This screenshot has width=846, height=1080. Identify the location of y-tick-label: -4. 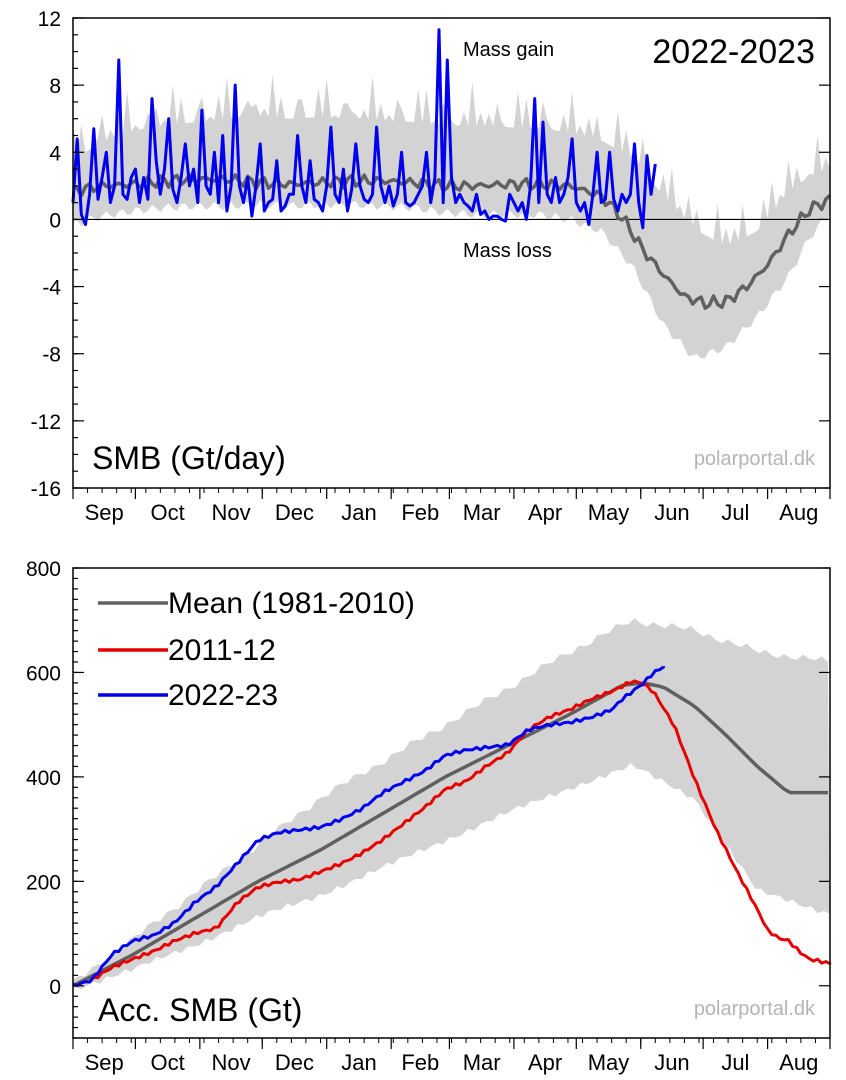
(51, 288).